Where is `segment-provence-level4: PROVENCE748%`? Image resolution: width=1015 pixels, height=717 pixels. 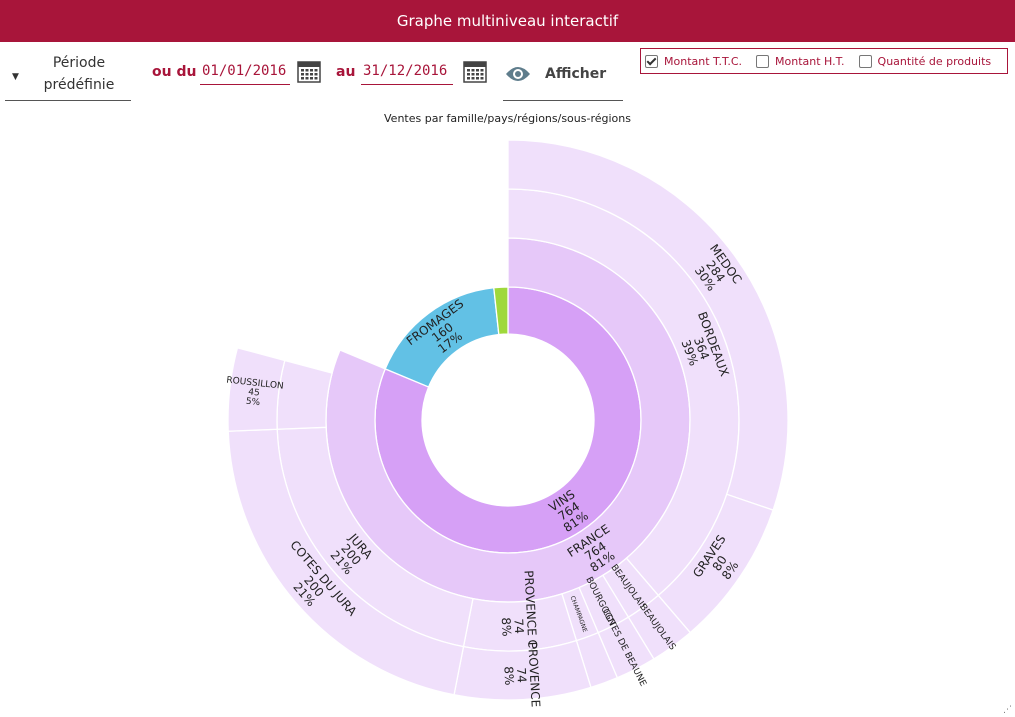
segment-provence-level4: PROVENCE748% is located at coordinates (522, 674).